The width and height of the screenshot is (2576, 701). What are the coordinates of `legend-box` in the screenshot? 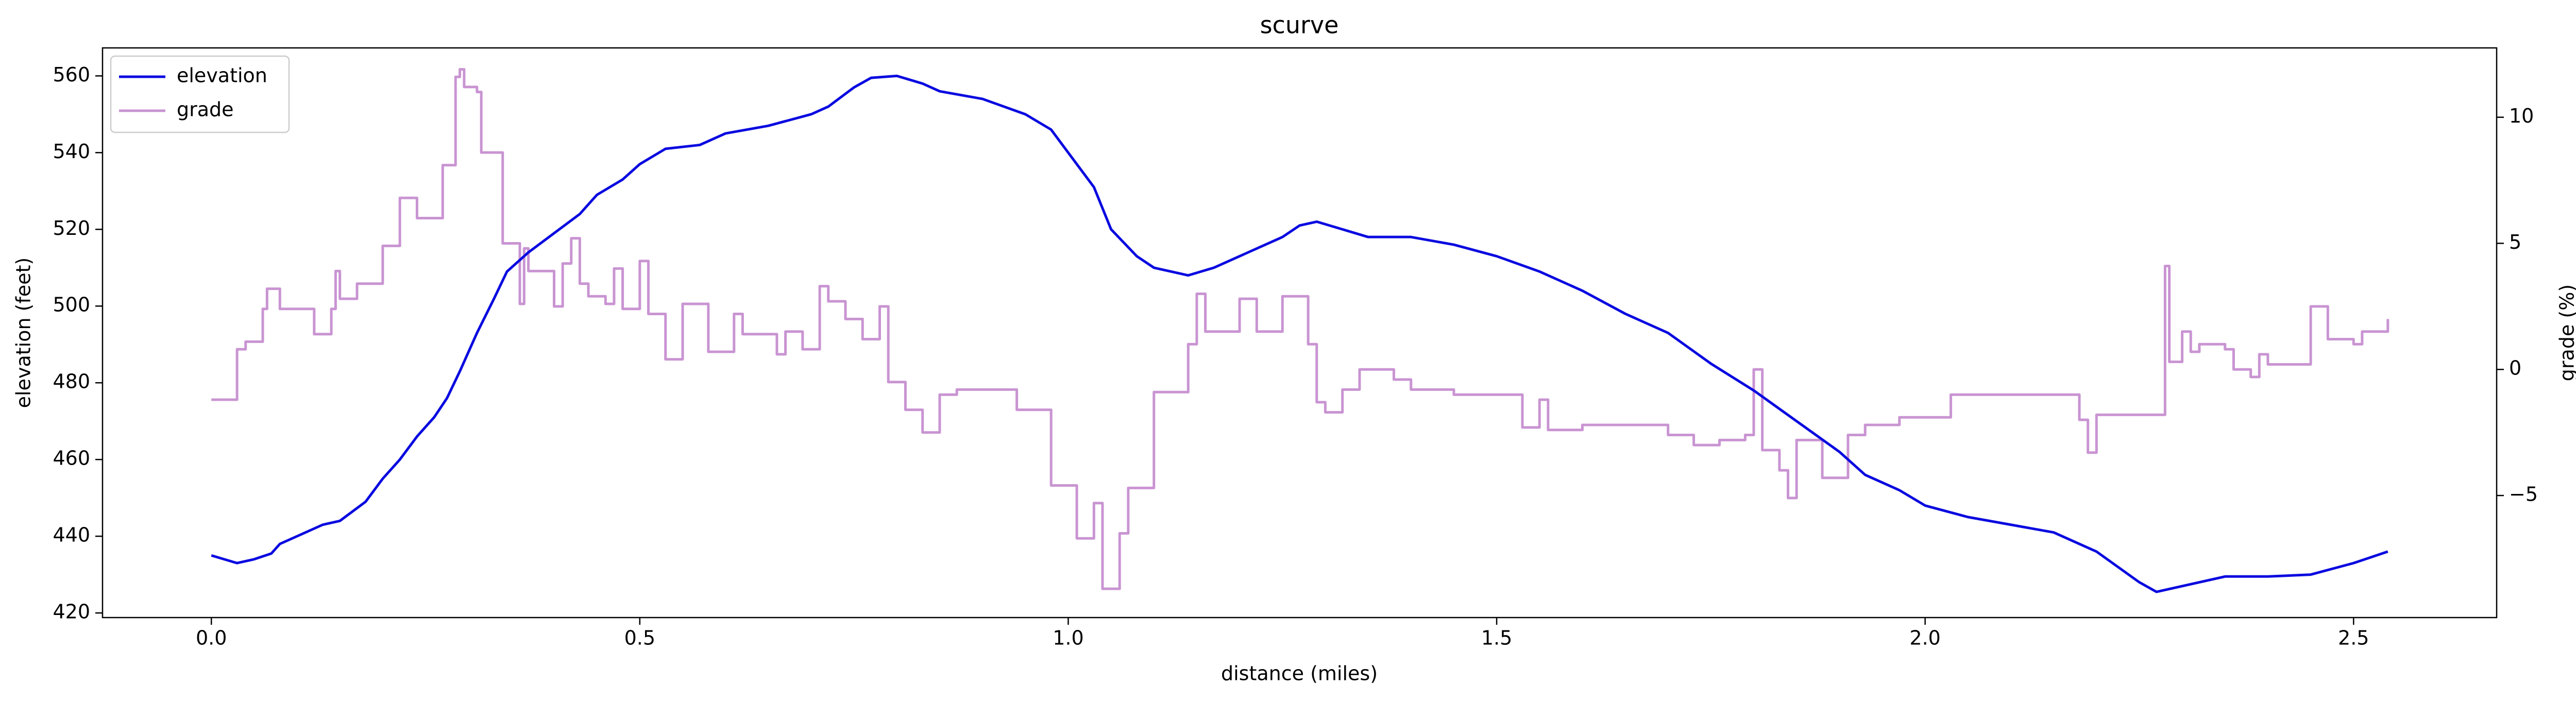 It's located at (200, 94).